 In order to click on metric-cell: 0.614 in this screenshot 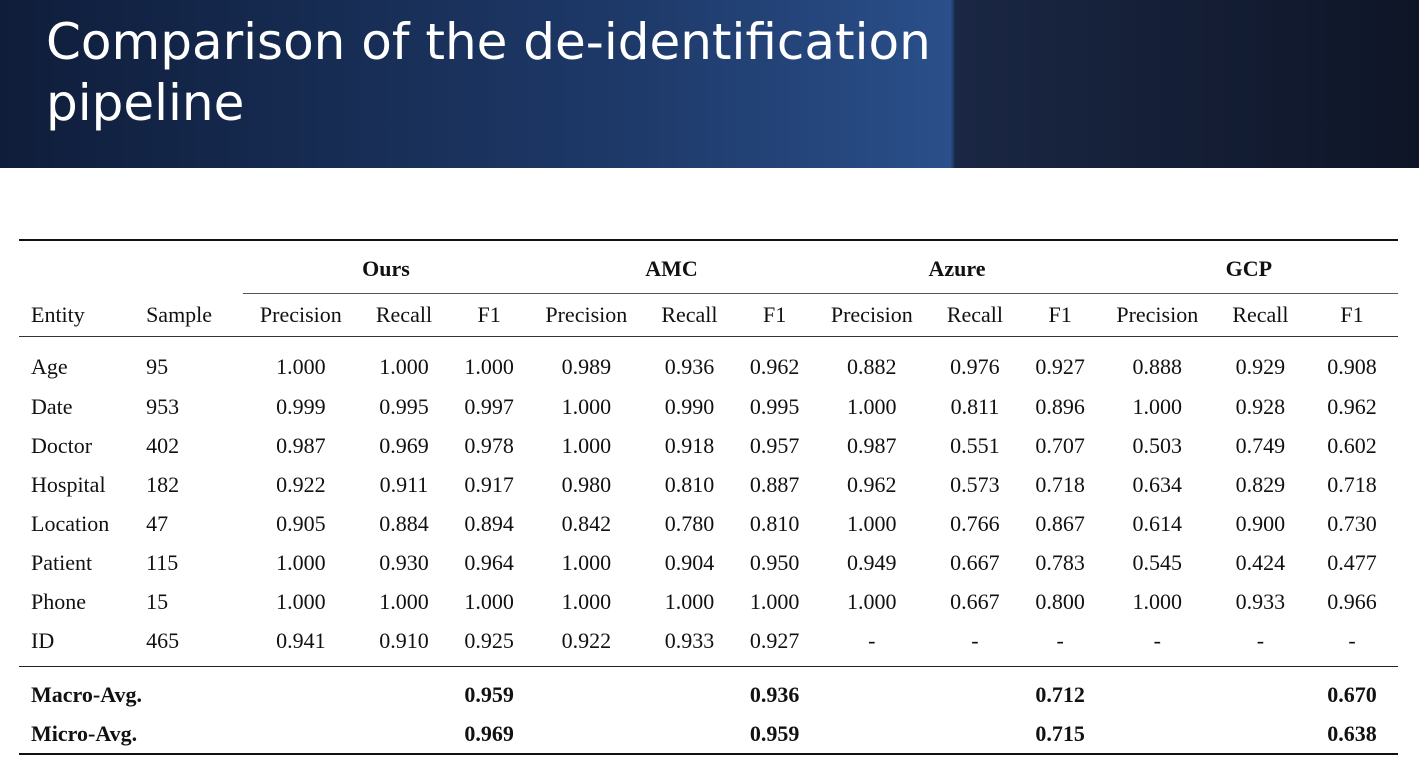, I will do `click(1157, 523)`.